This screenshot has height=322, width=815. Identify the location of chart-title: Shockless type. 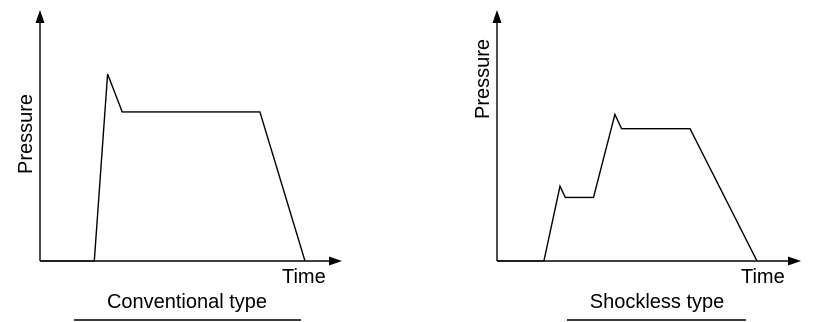
(657, 302).